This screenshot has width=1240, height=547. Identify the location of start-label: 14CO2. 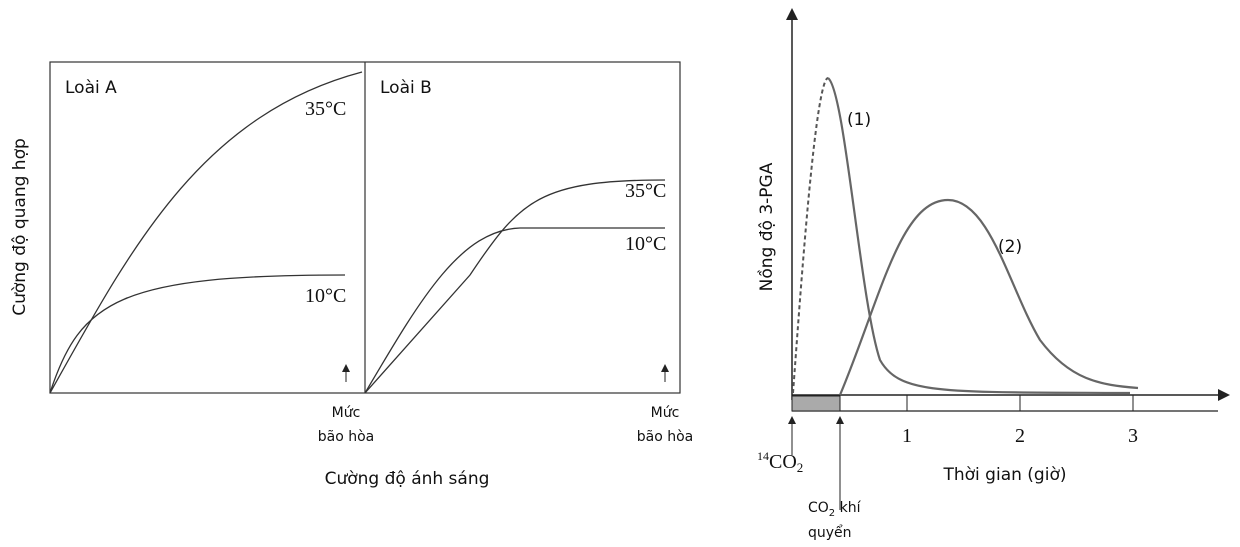
(780, 462).